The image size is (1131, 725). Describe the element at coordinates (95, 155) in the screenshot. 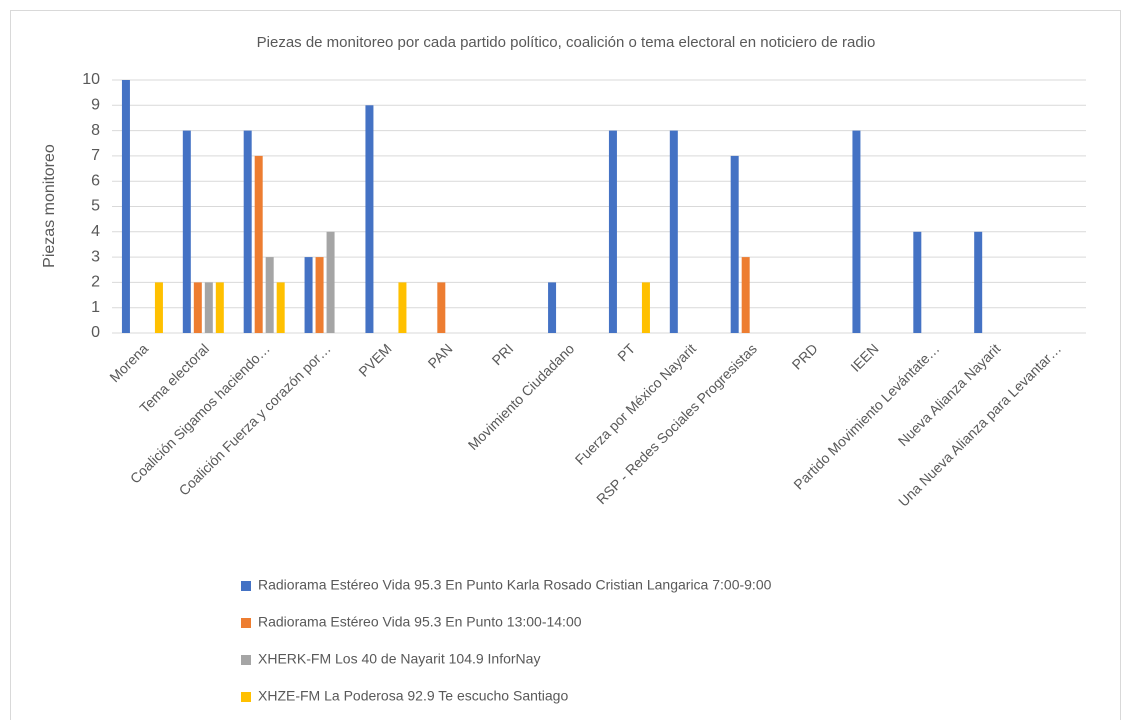

I see `y-tick-label: 7` at that location.